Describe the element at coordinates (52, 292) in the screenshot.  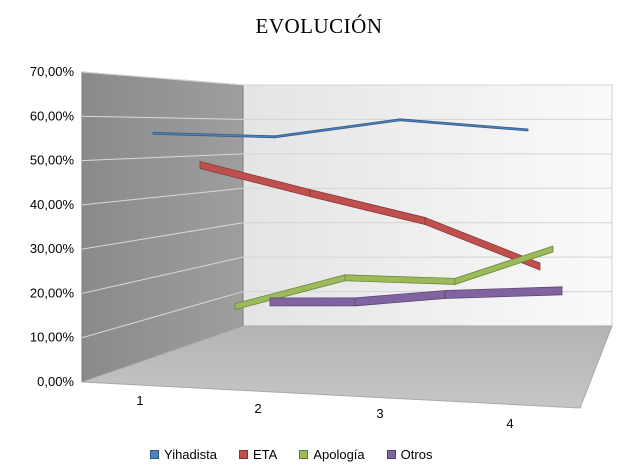
I see `y-tick-label: 20,00%` at that location.